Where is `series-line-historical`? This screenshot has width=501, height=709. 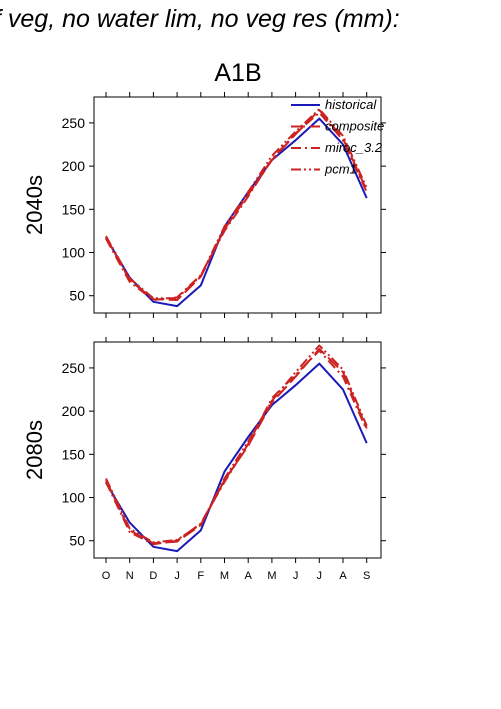
series-line-historical is located at coordinates (236, 457).